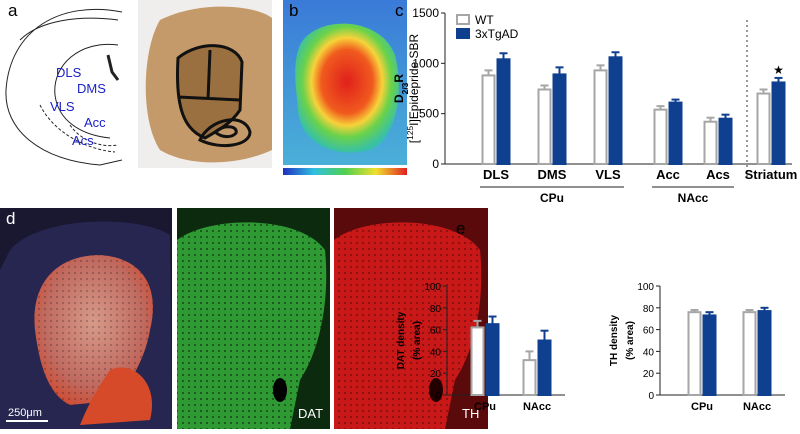  Describe the element at coordinates (91, 88) in the screenshot. I see `atlas-label: DMS` at that location.